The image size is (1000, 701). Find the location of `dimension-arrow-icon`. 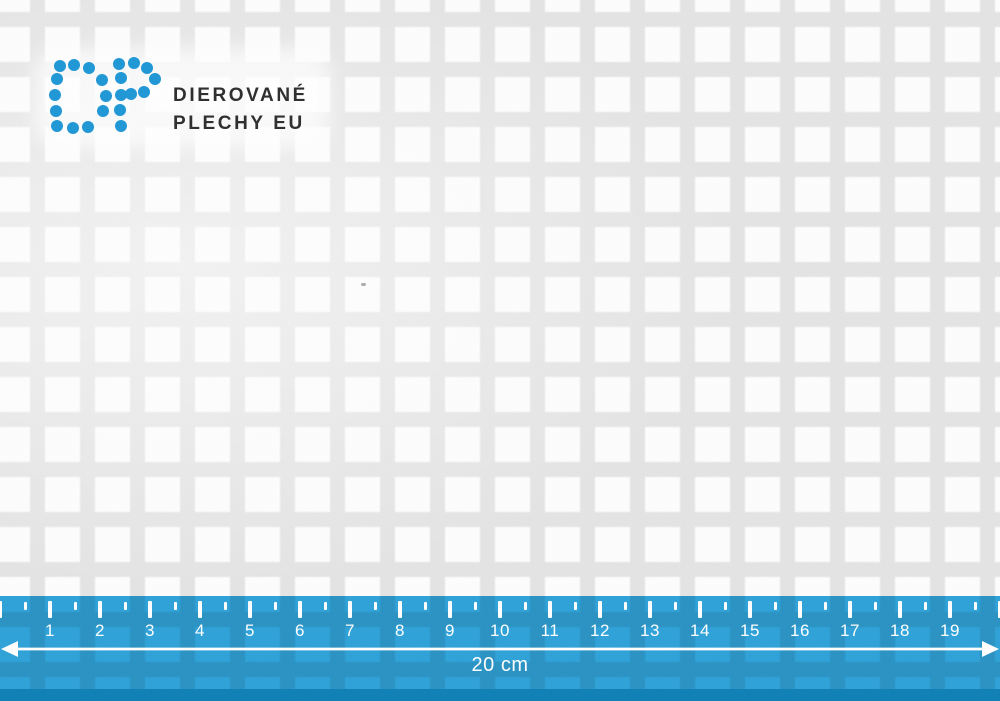

dimension-arrow-icon is located at coordinates (500, 649).